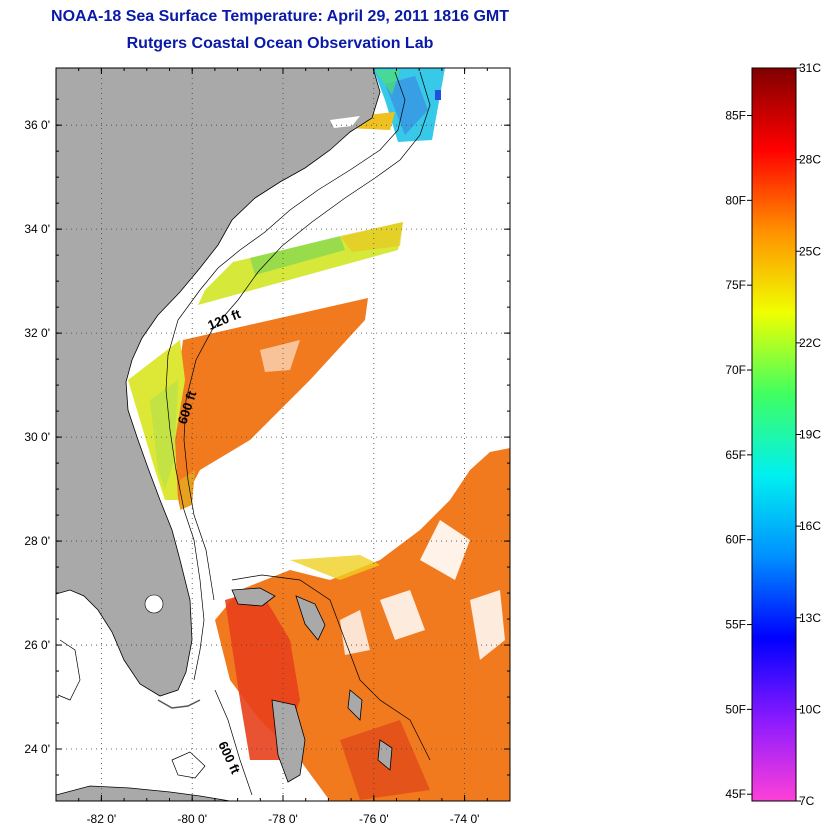 This screenshot has width=825, height=832. Describe the element at coordinates (37, 645) in the screenshot. I see `lat-tick-label: 26 0'` at that location.